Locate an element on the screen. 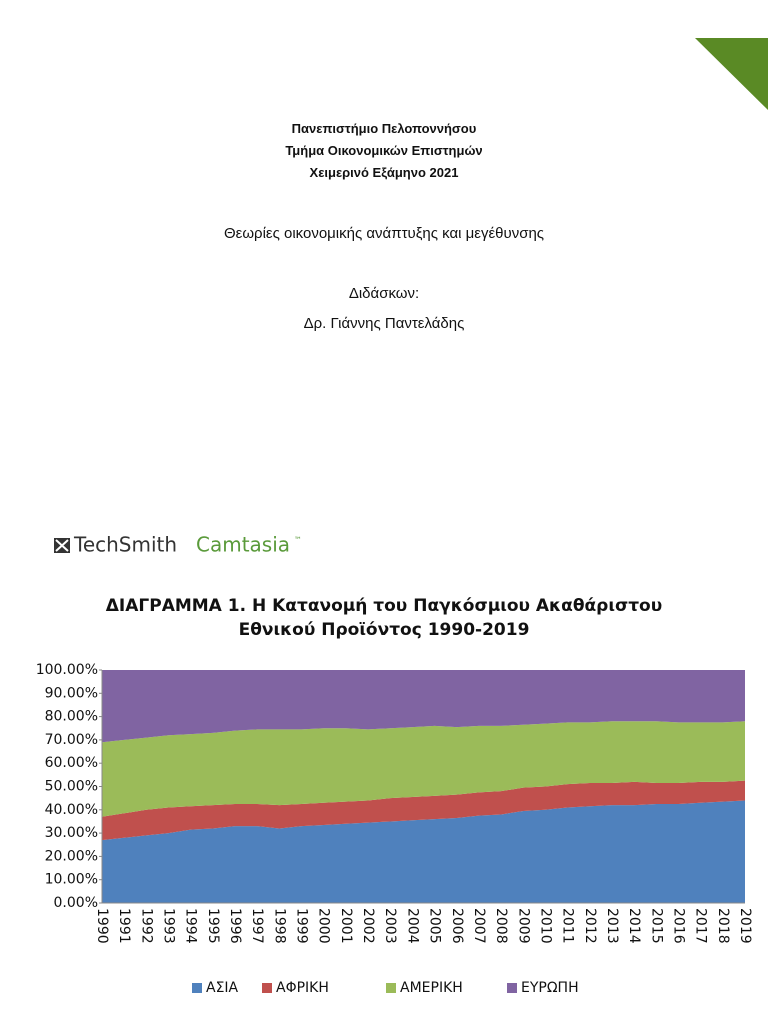 Image resolution: width=768 pixels, height=1024 pixels. x-tick-label: 2008 is located at coordinates (501, 926).